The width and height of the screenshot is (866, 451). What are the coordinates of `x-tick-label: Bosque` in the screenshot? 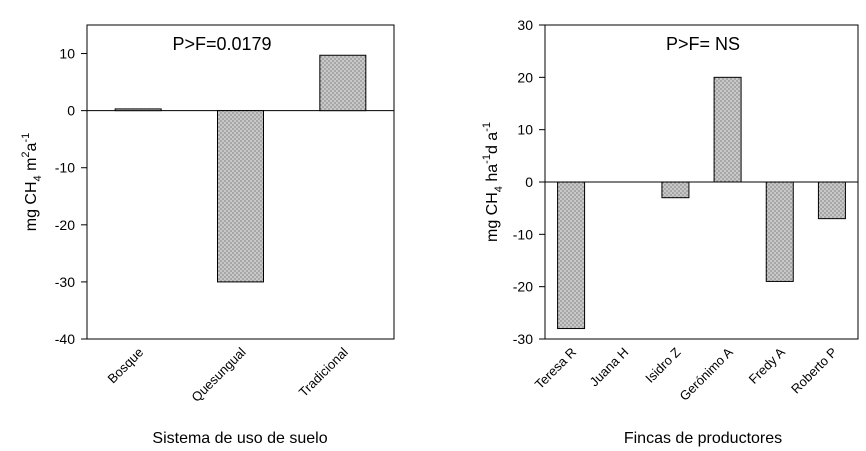 It's located at (126, 366).